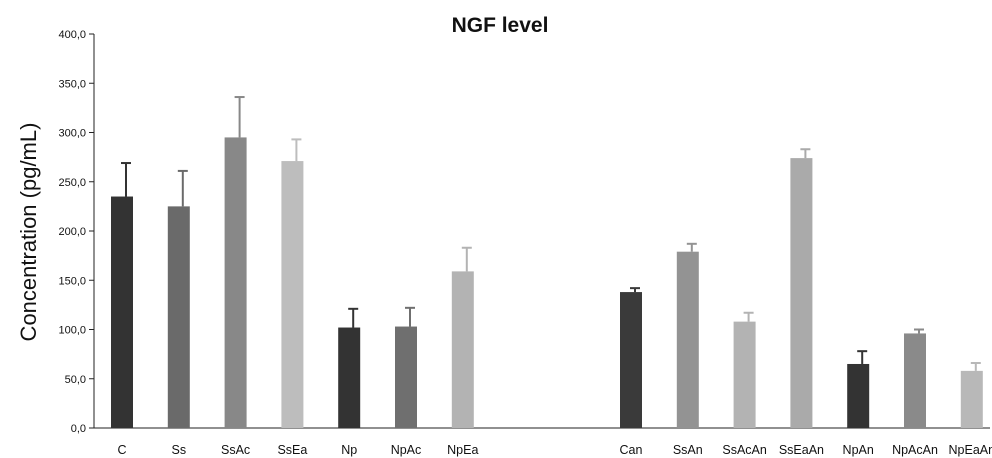 The height and width of the screenshot is (458, 992). I want to click on y-tick-label: 300,0, so click(72, 134).